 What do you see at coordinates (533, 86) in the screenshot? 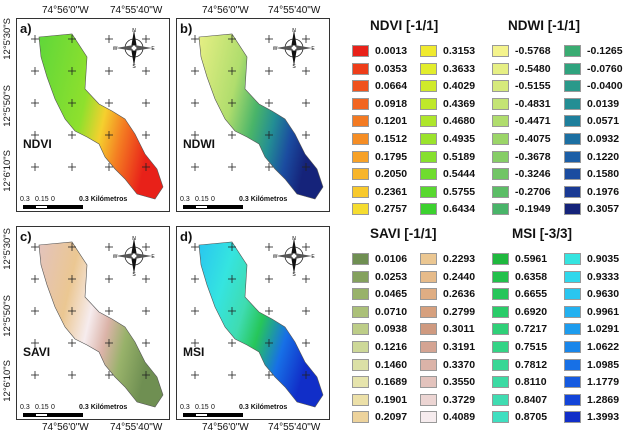
I see `legend-value: -0.5155` at bounding box center [533, 86].